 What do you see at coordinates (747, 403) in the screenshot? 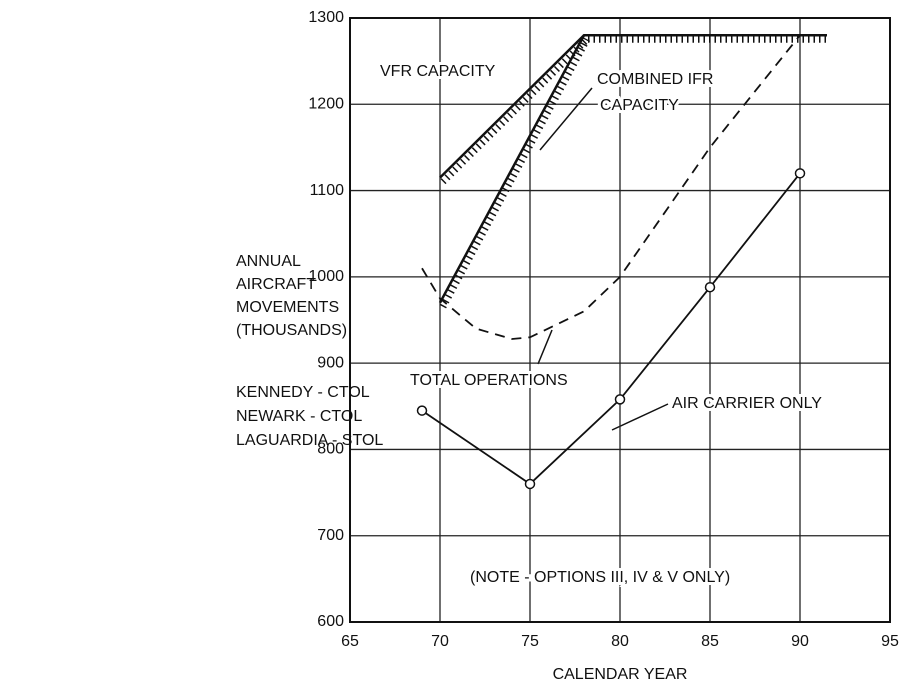
I see `annotation: AIR CARRIER ONLY` at bounding box center [747, 403].